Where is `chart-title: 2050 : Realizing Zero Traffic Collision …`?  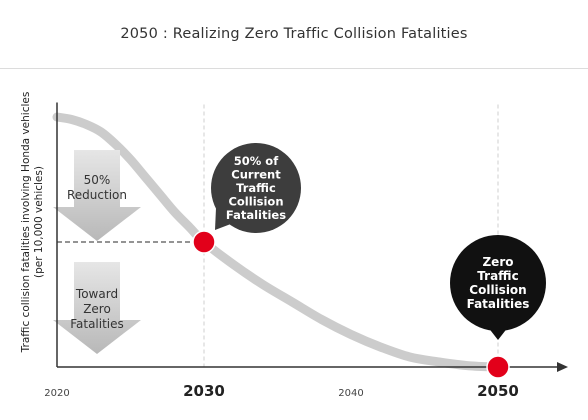 chart-title: 2050 : Realizing Zero Traffic Collision … is located at coordinates (294, 34).